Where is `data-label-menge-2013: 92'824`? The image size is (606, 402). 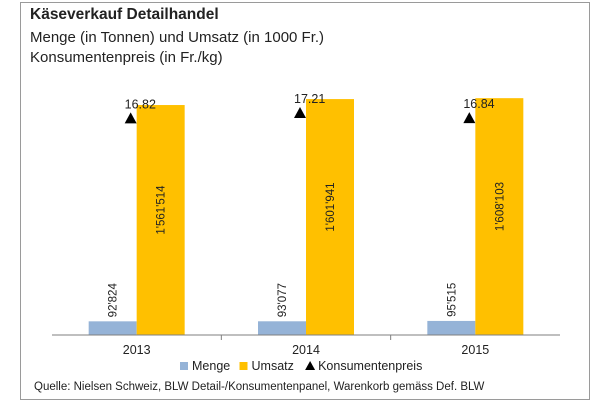
data-label-menge-2013: 92'824 is located at coordinates (114, 300).